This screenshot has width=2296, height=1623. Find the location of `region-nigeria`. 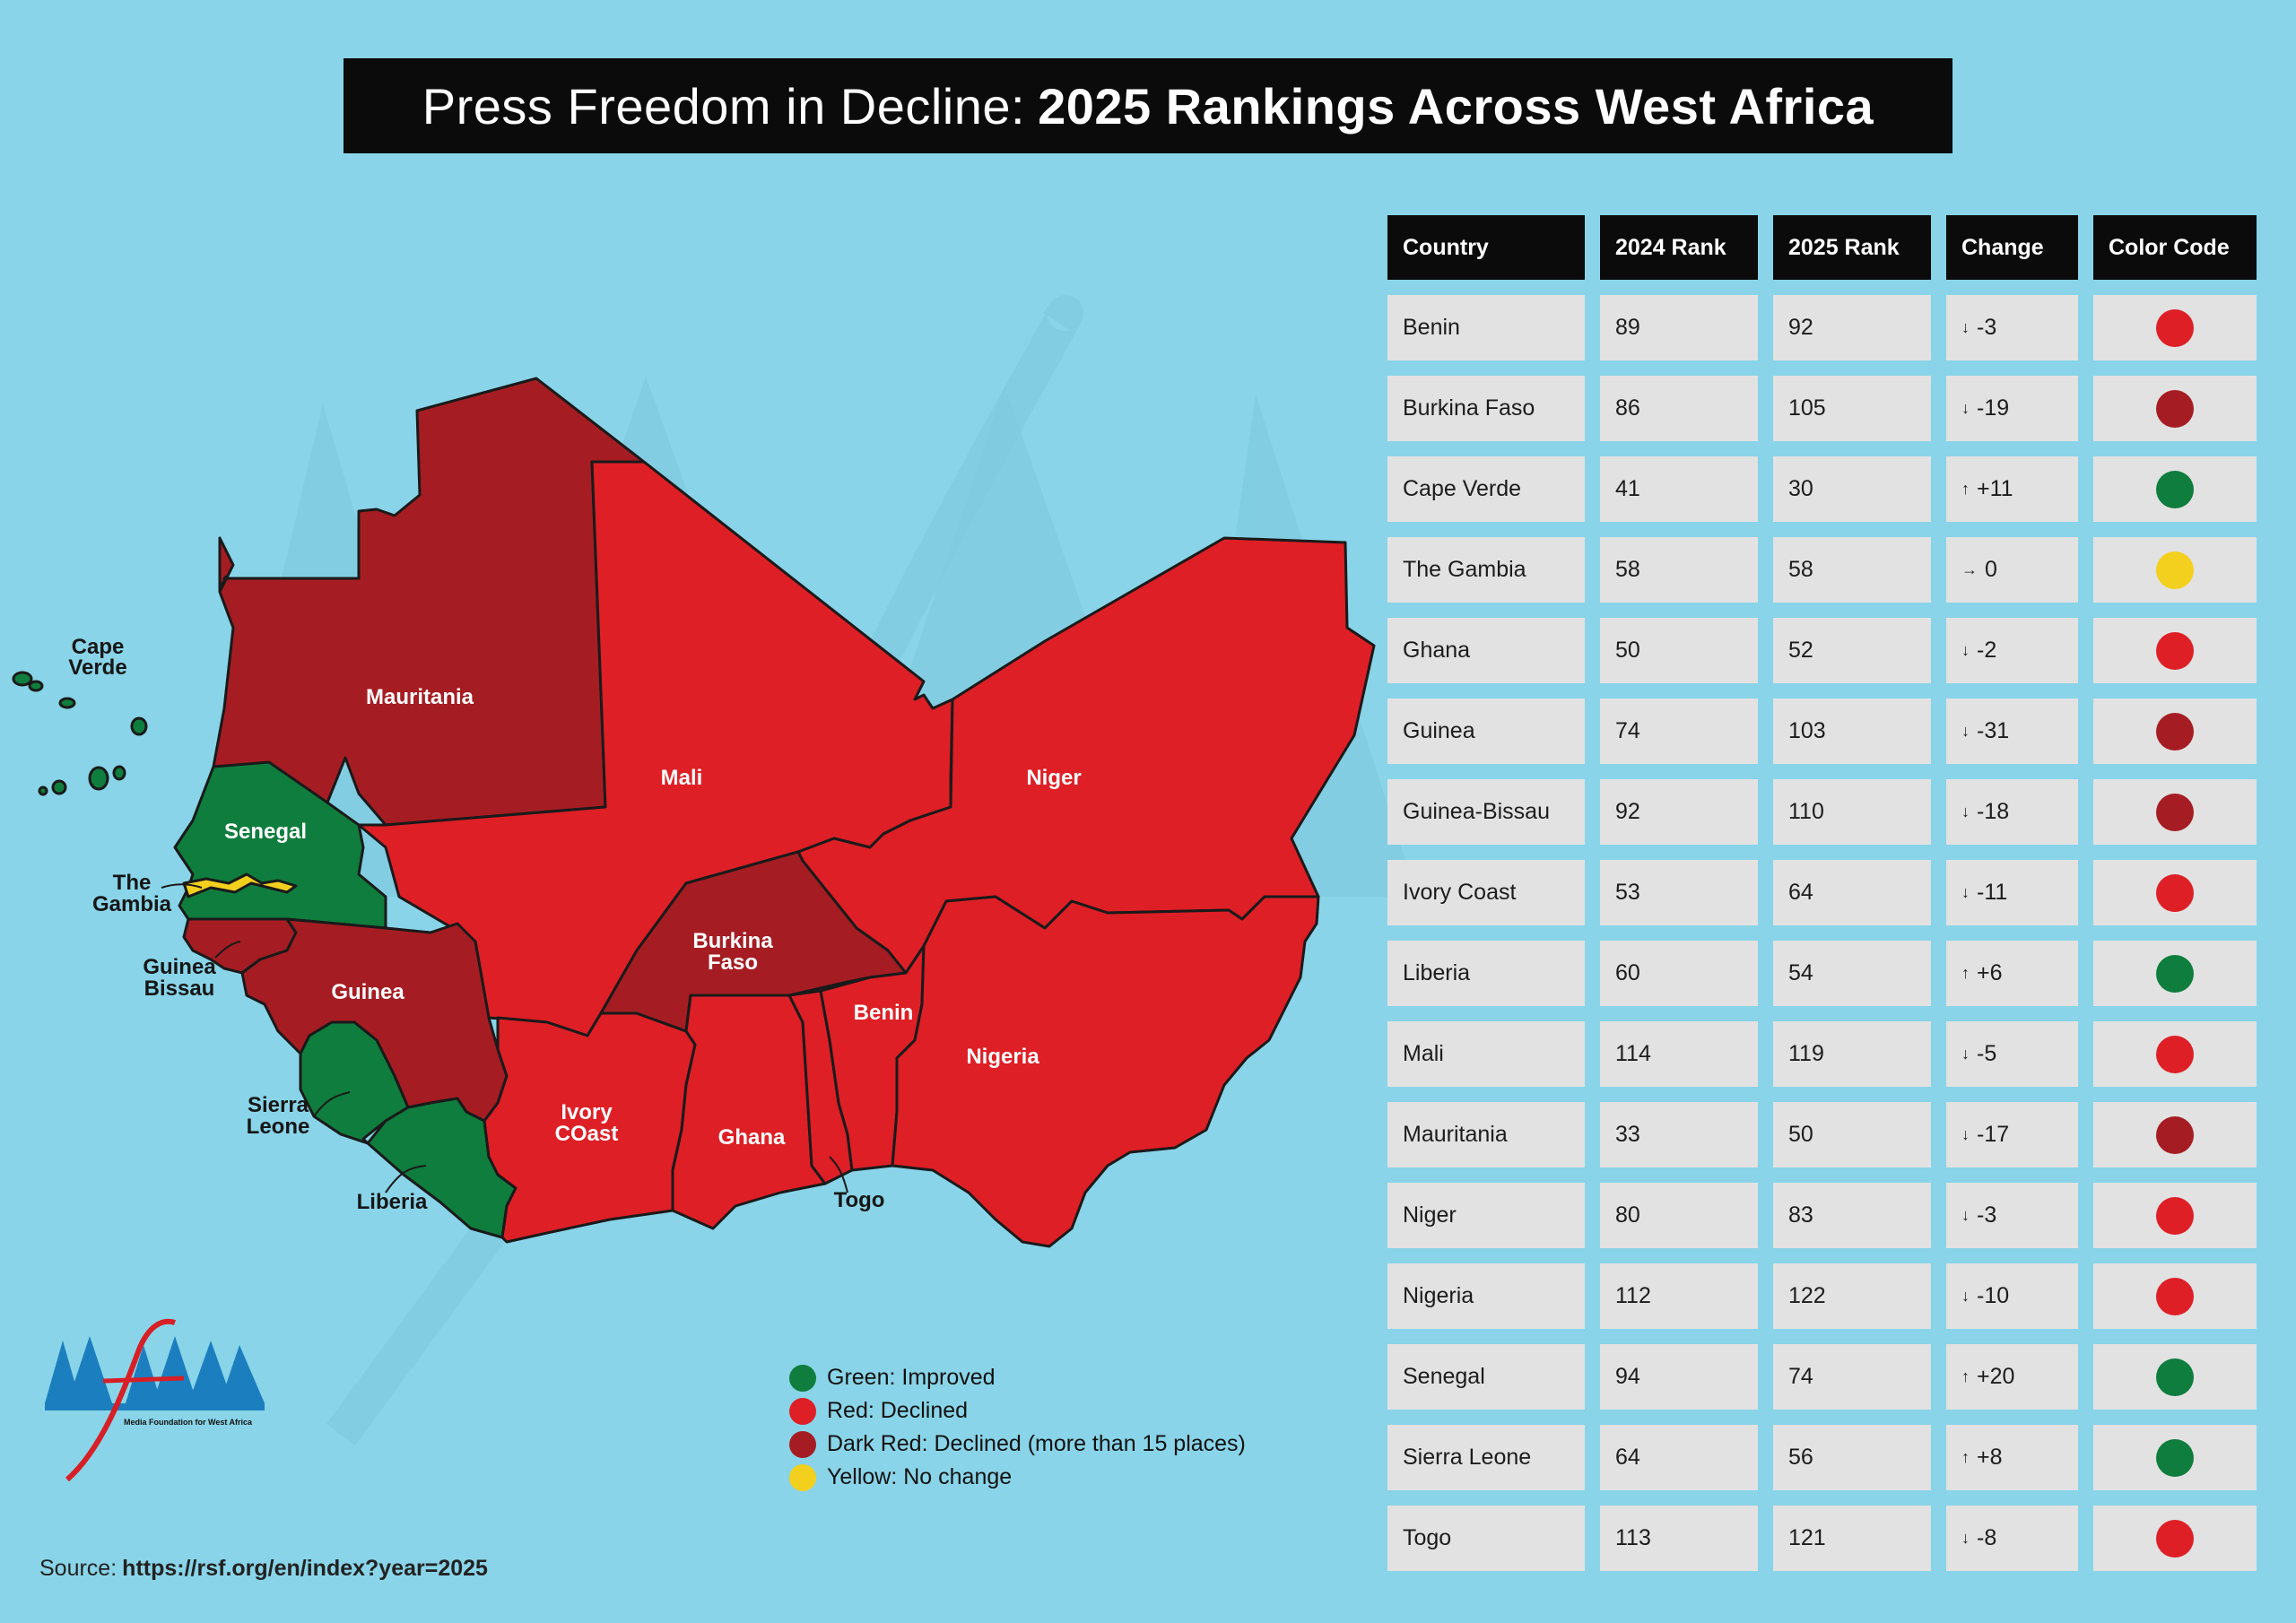

region-nigeria is located at coordinates (1105, 1071).